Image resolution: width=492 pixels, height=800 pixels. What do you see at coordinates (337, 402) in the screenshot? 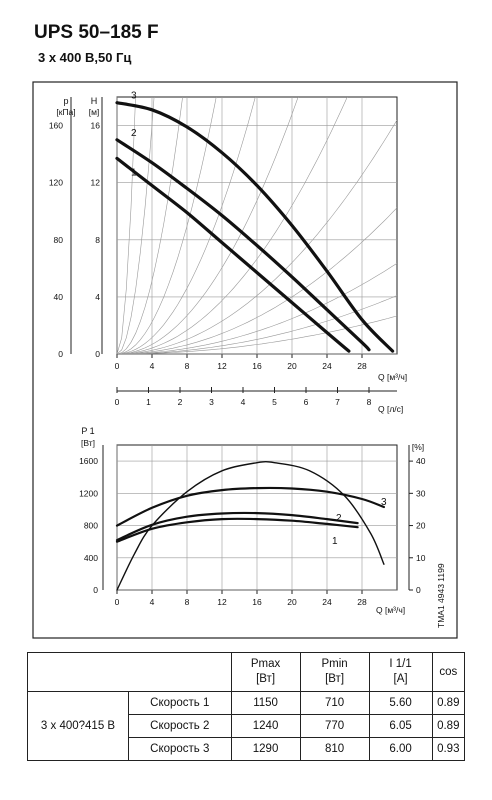
I see `top-x2-tick-label: 7` at bounding box center [337, 402].